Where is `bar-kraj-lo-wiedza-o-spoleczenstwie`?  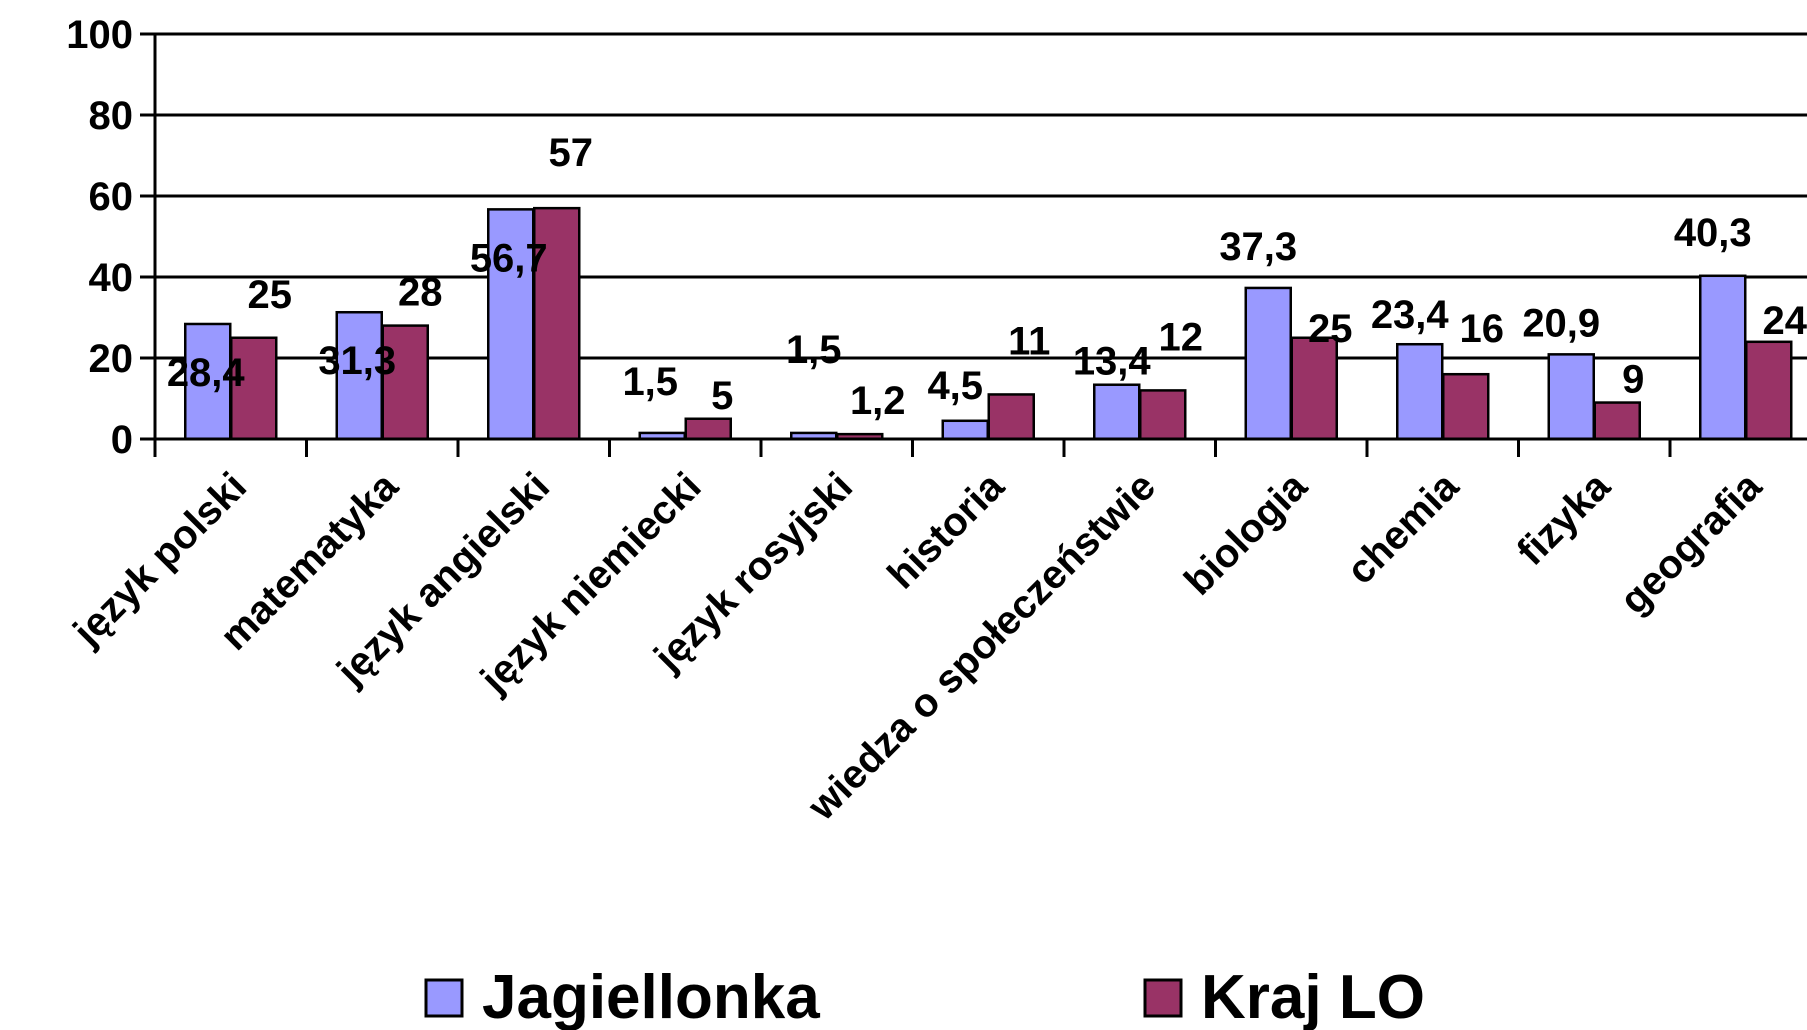
bar-kraj-lo-wiedza-o-spoleczenstwie is located at coordinates (1163, 415).